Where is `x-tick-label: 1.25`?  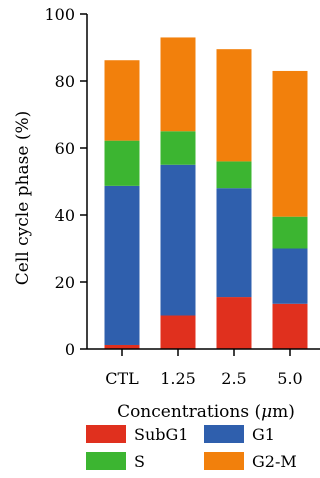 x-tick-label: 1.25 is located at coordinates (178, 378).